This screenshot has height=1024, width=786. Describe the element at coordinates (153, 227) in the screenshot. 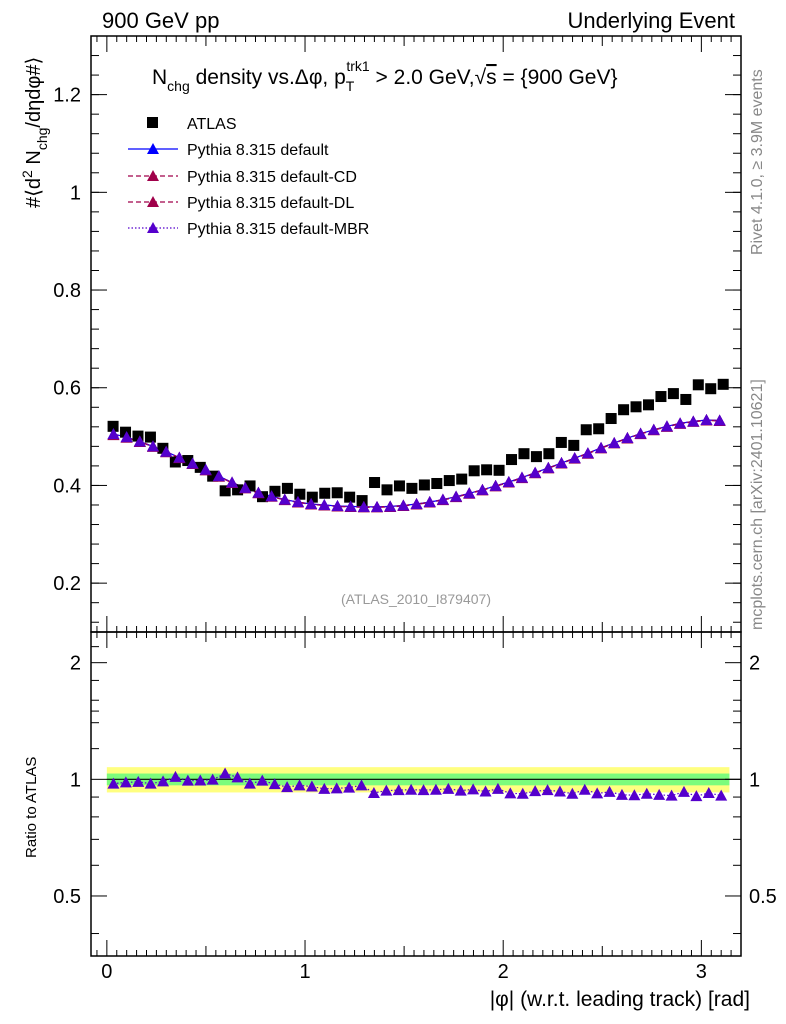

I see `legend-marker-mbr` at that location.